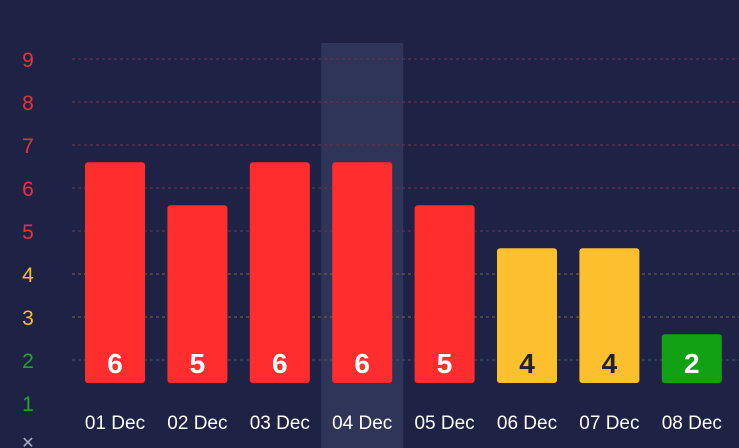  What do you see at coordinates (28, 189) in the screenshot?
I see `y-tick-label: 6` at bounding box center [28, 189].